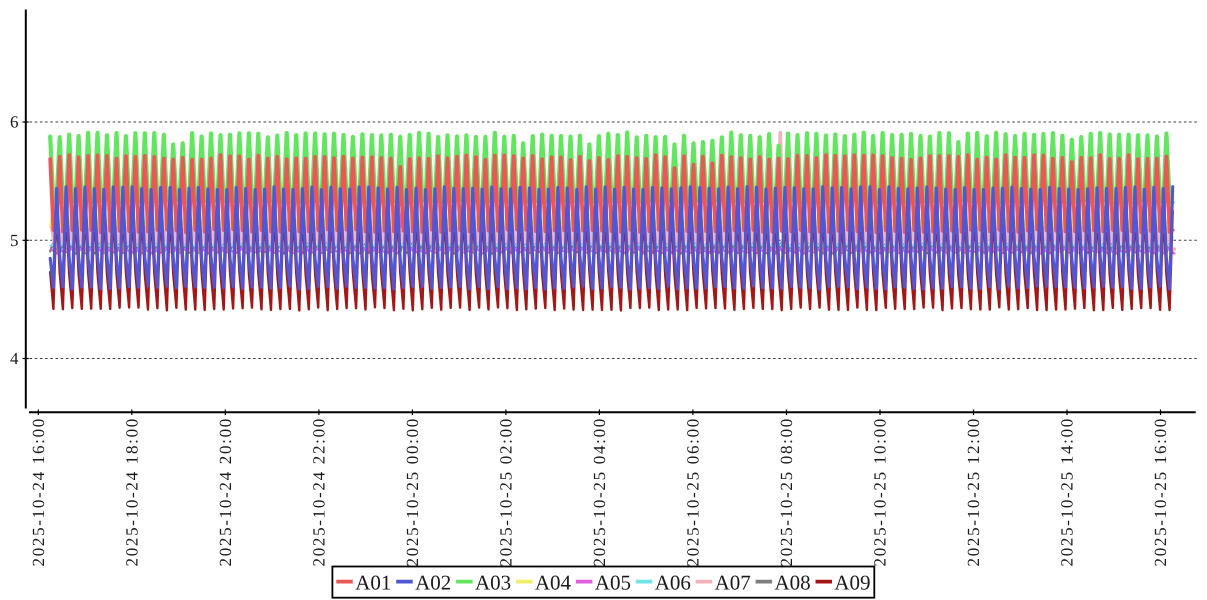 This screenshot has height=600, width=1207. Describe the element at coordinates (692, 492) in the screenshot. I see `svg-text: 2025-10-25 06:00` at that location.